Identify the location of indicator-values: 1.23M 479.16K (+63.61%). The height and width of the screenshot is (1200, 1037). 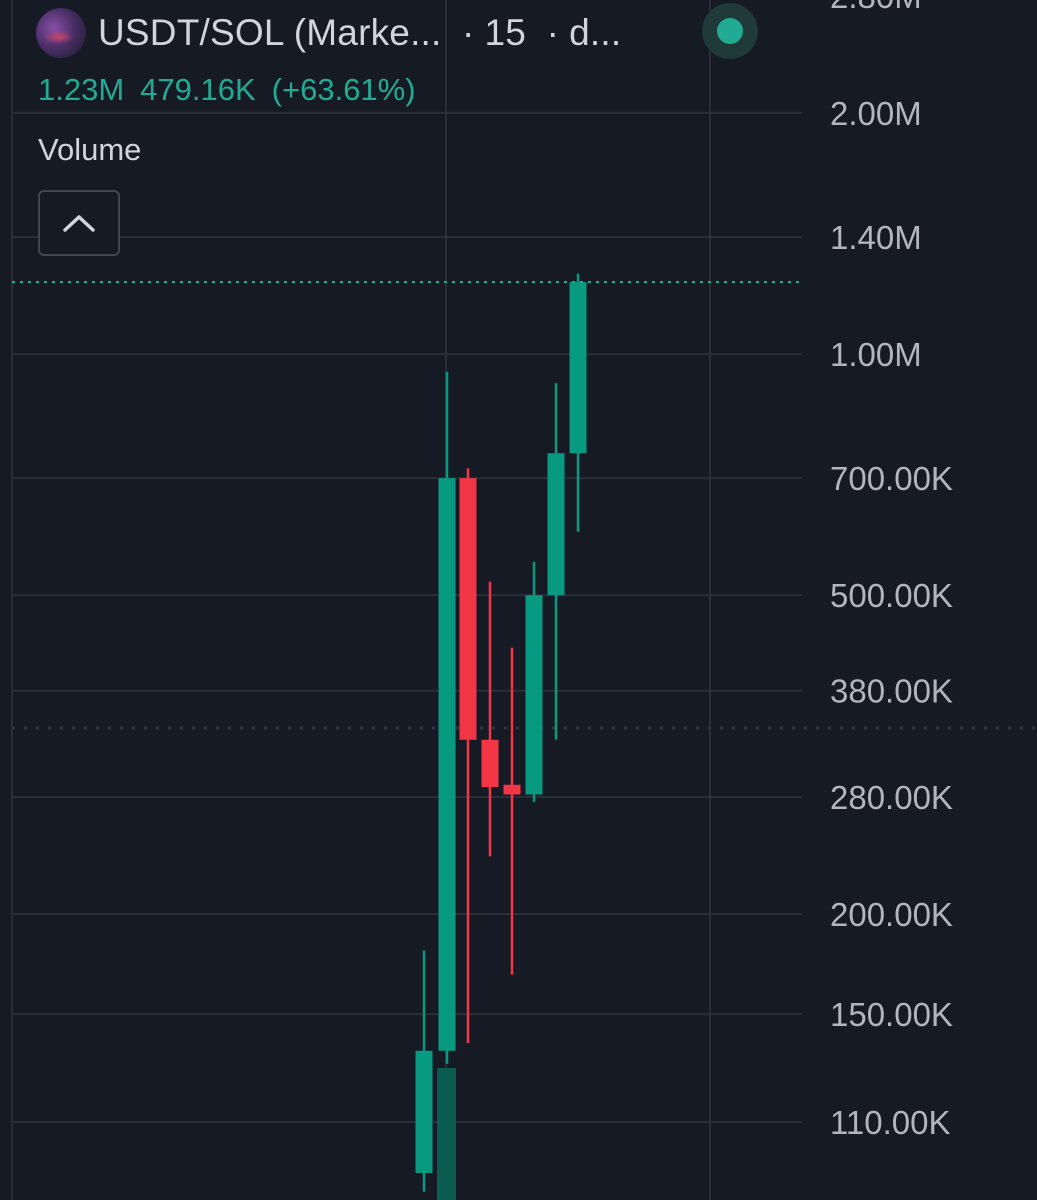
(235, 90).